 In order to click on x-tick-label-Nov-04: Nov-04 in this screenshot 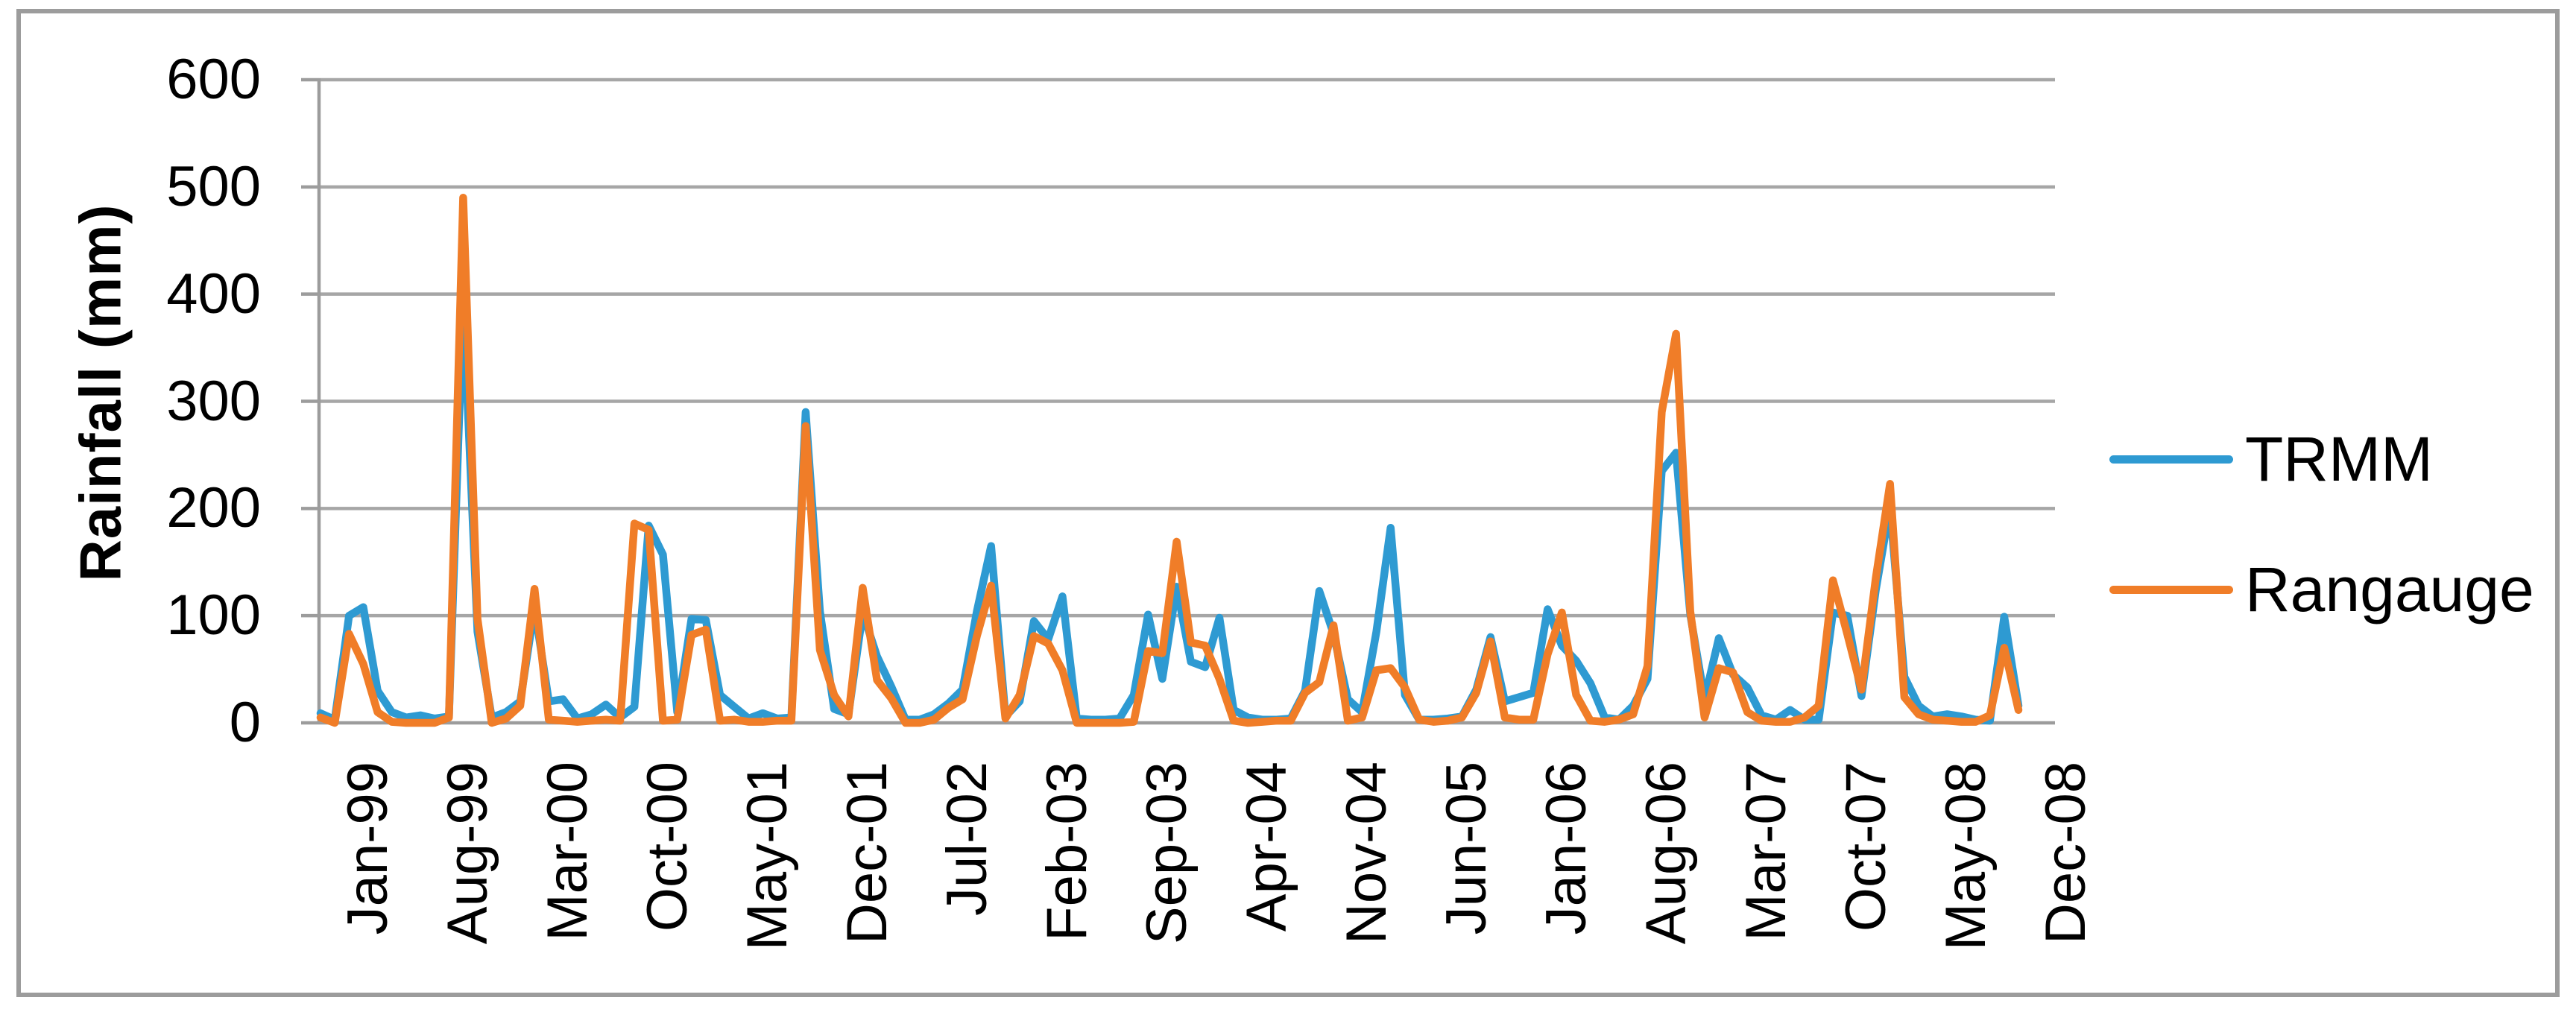, I will do `click(1366, 853)`.